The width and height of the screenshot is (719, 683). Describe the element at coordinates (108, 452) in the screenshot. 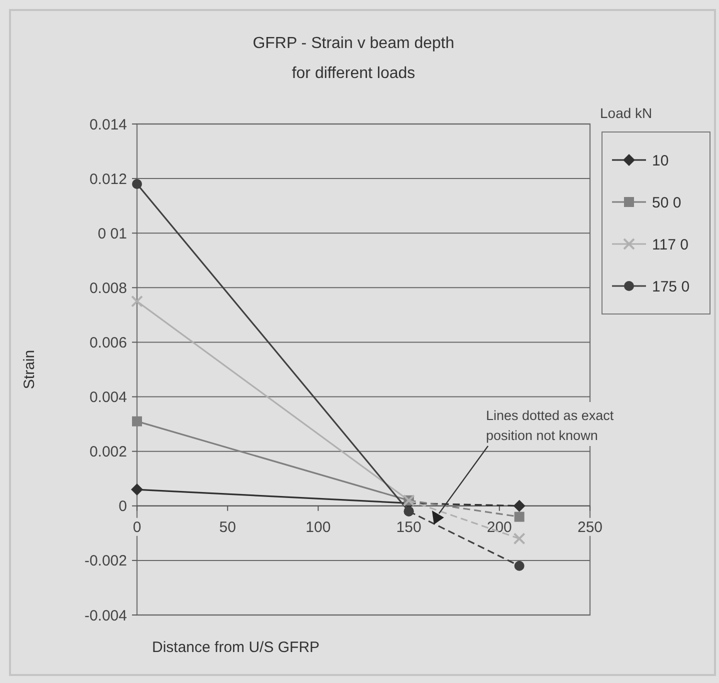

I see `y-tick-label: 0.002` at that location.